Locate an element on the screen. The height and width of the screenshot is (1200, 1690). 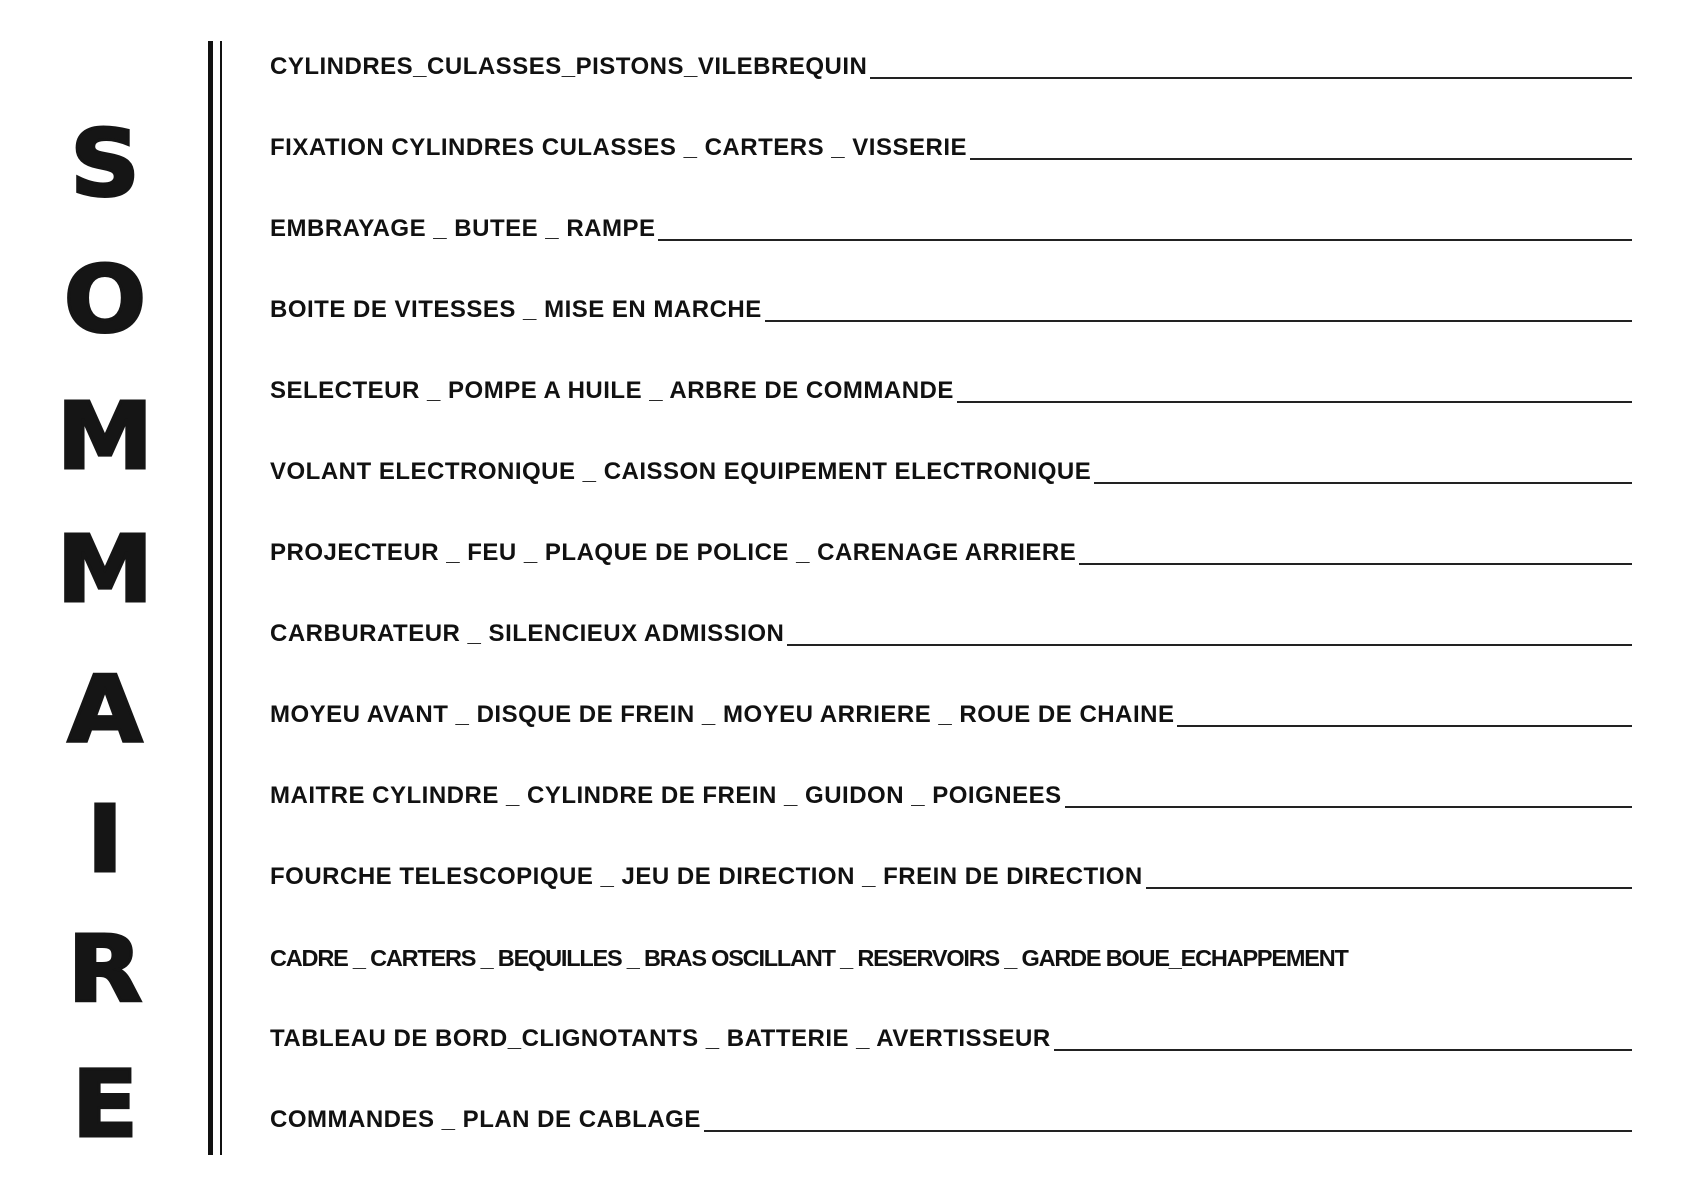
toc-entry-label: COMMANDES _ PLAN DE CABLAGE is located at coordinates (485, 1119).